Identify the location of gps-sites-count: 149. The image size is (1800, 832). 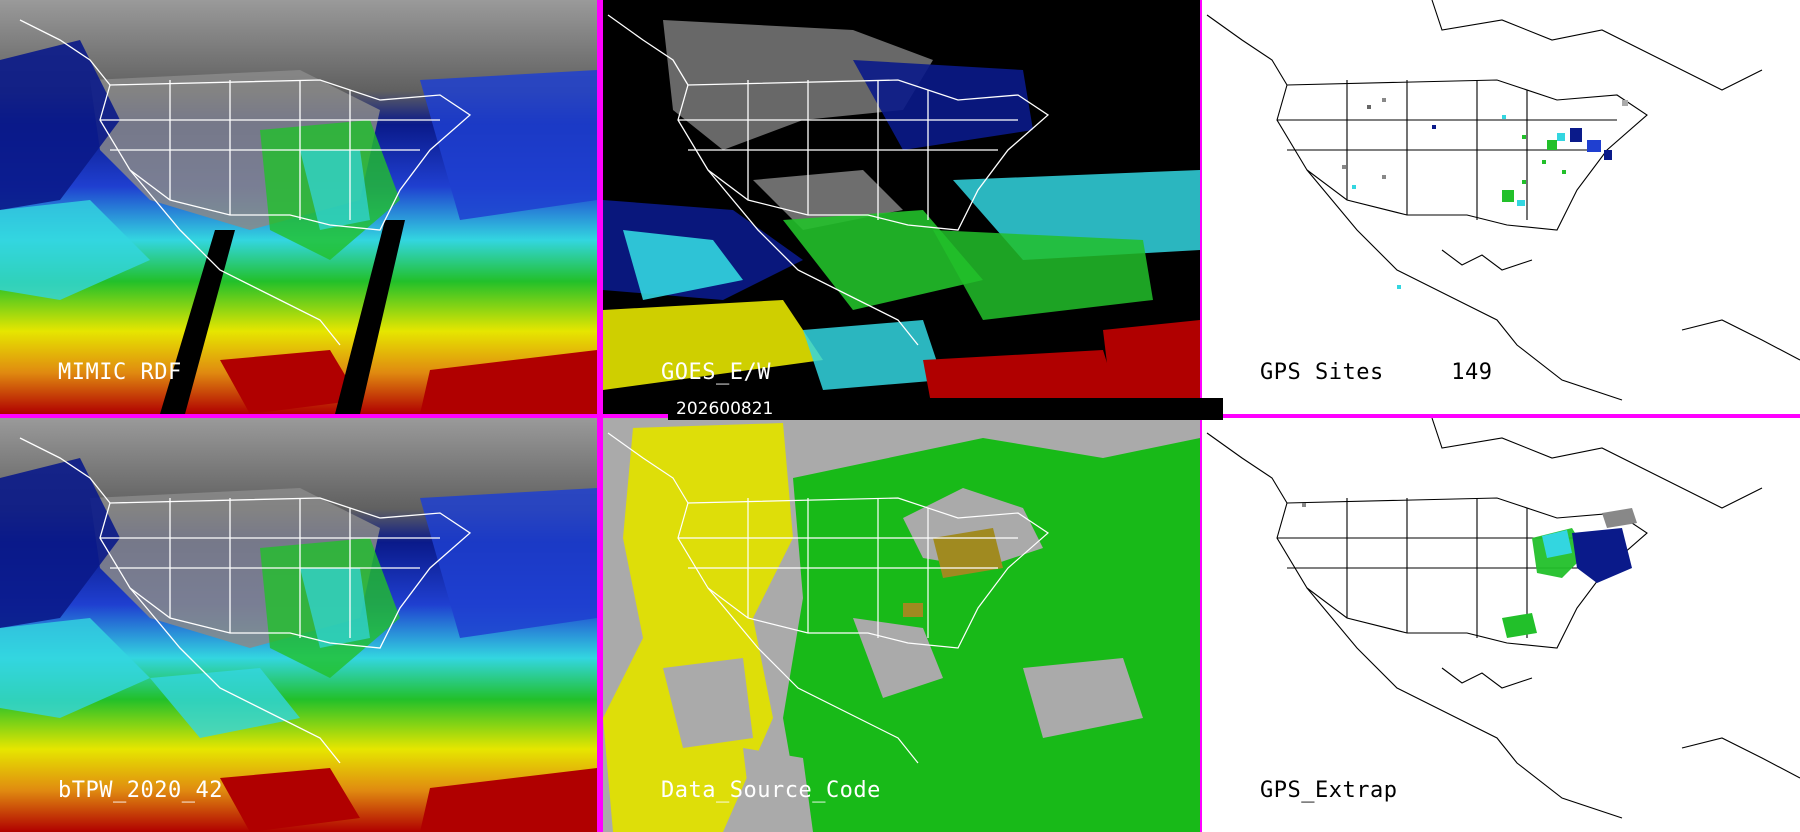
(1472, 372).